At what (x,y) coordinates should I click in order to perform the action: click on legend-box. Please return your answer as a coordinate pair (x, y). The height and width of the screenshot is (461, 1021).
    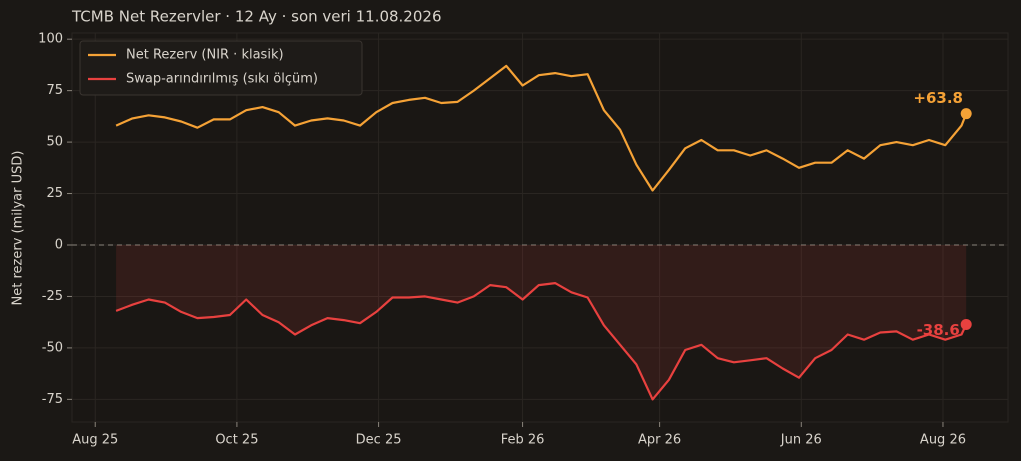
    Looking at the image, I should click on (221, 68).